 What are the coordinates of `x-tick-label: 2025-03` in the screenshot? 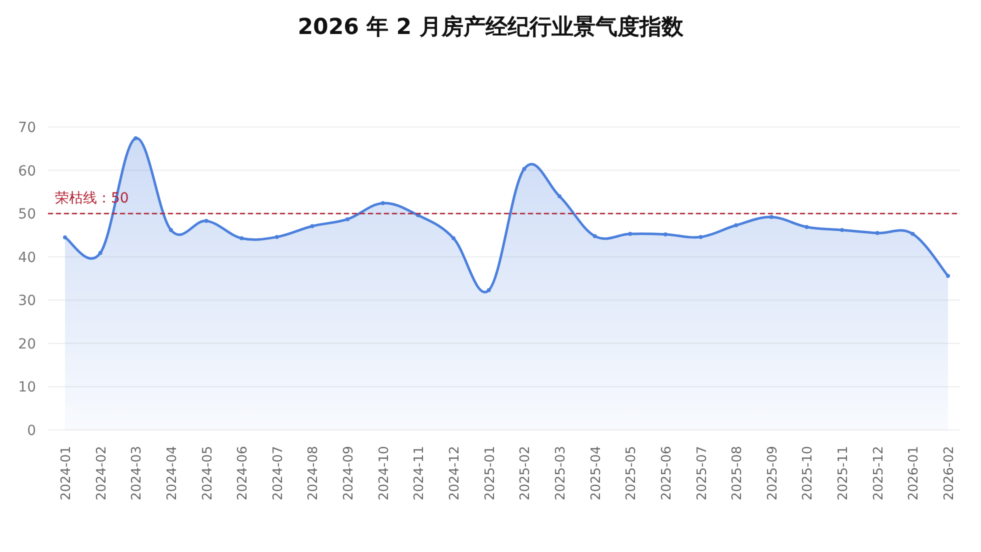 It's located at (560, 473).